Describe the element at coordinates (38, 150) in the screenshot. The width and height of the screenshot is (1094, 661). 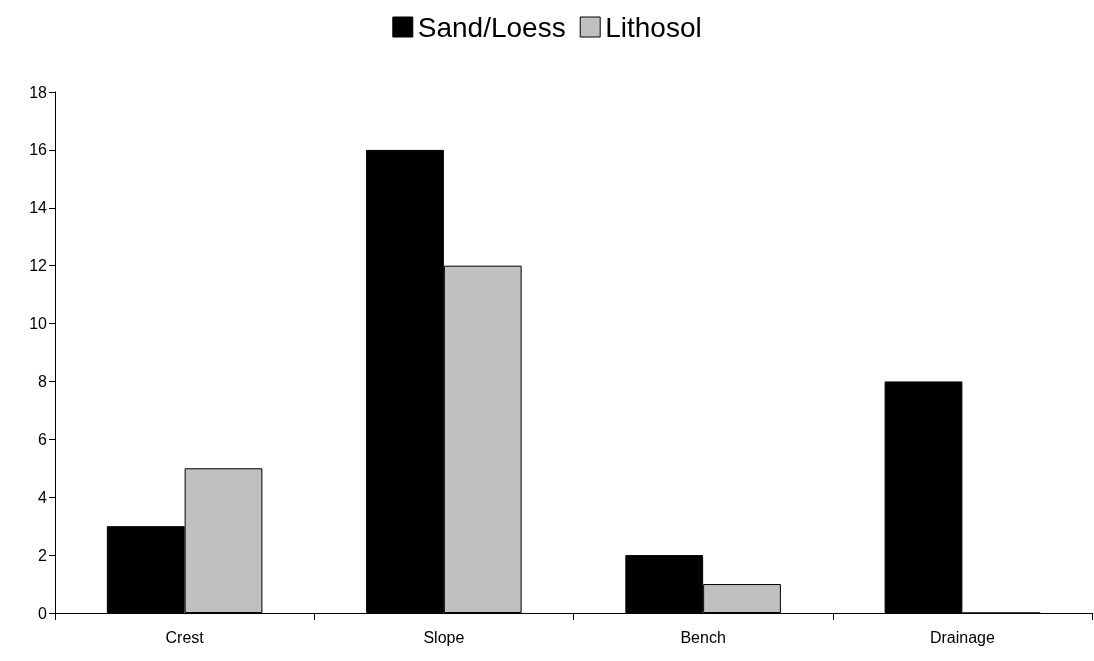
I see `y-tick-label: 16` at that location.